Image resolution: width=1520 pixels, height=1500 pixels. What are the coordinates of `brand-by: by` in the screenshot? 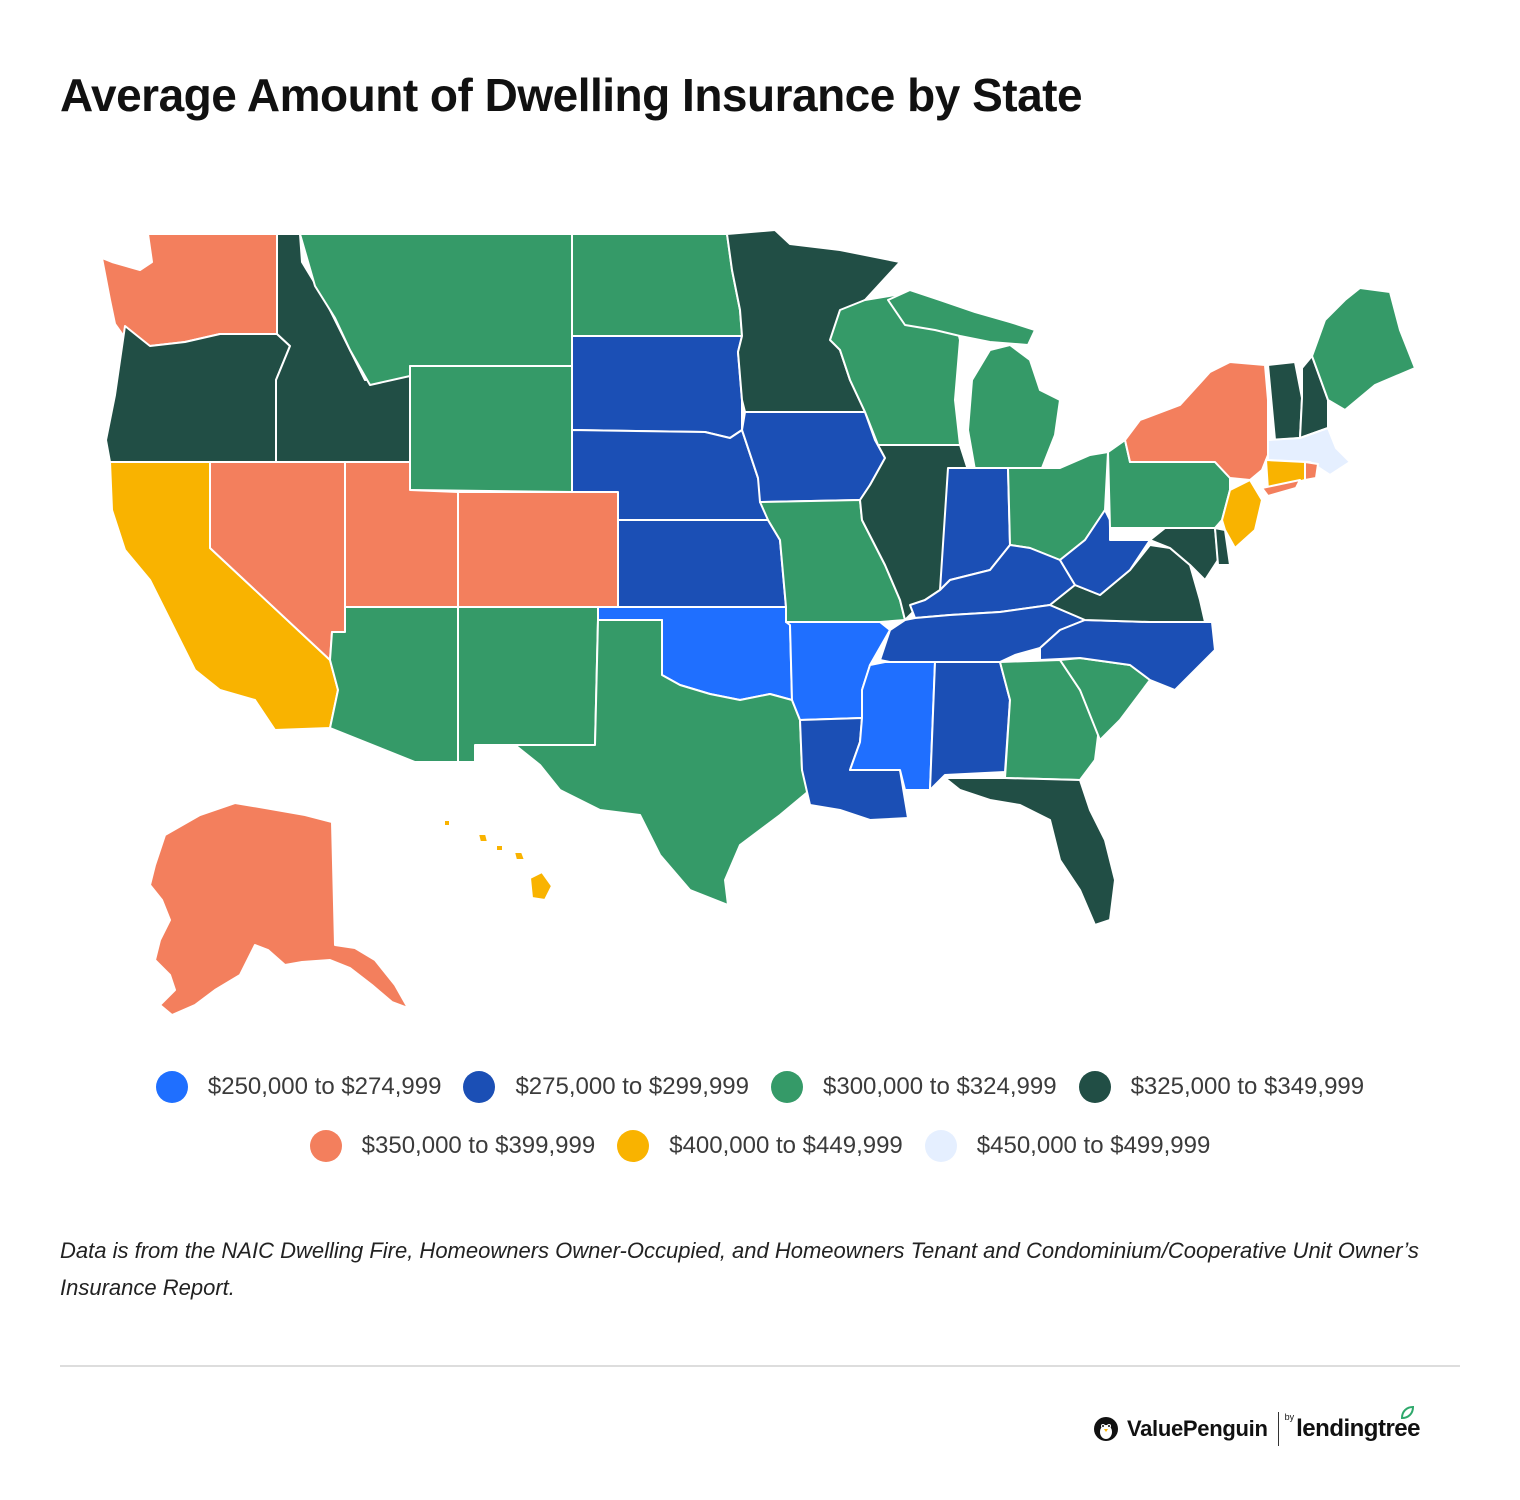 It's located at (1289, 1417).